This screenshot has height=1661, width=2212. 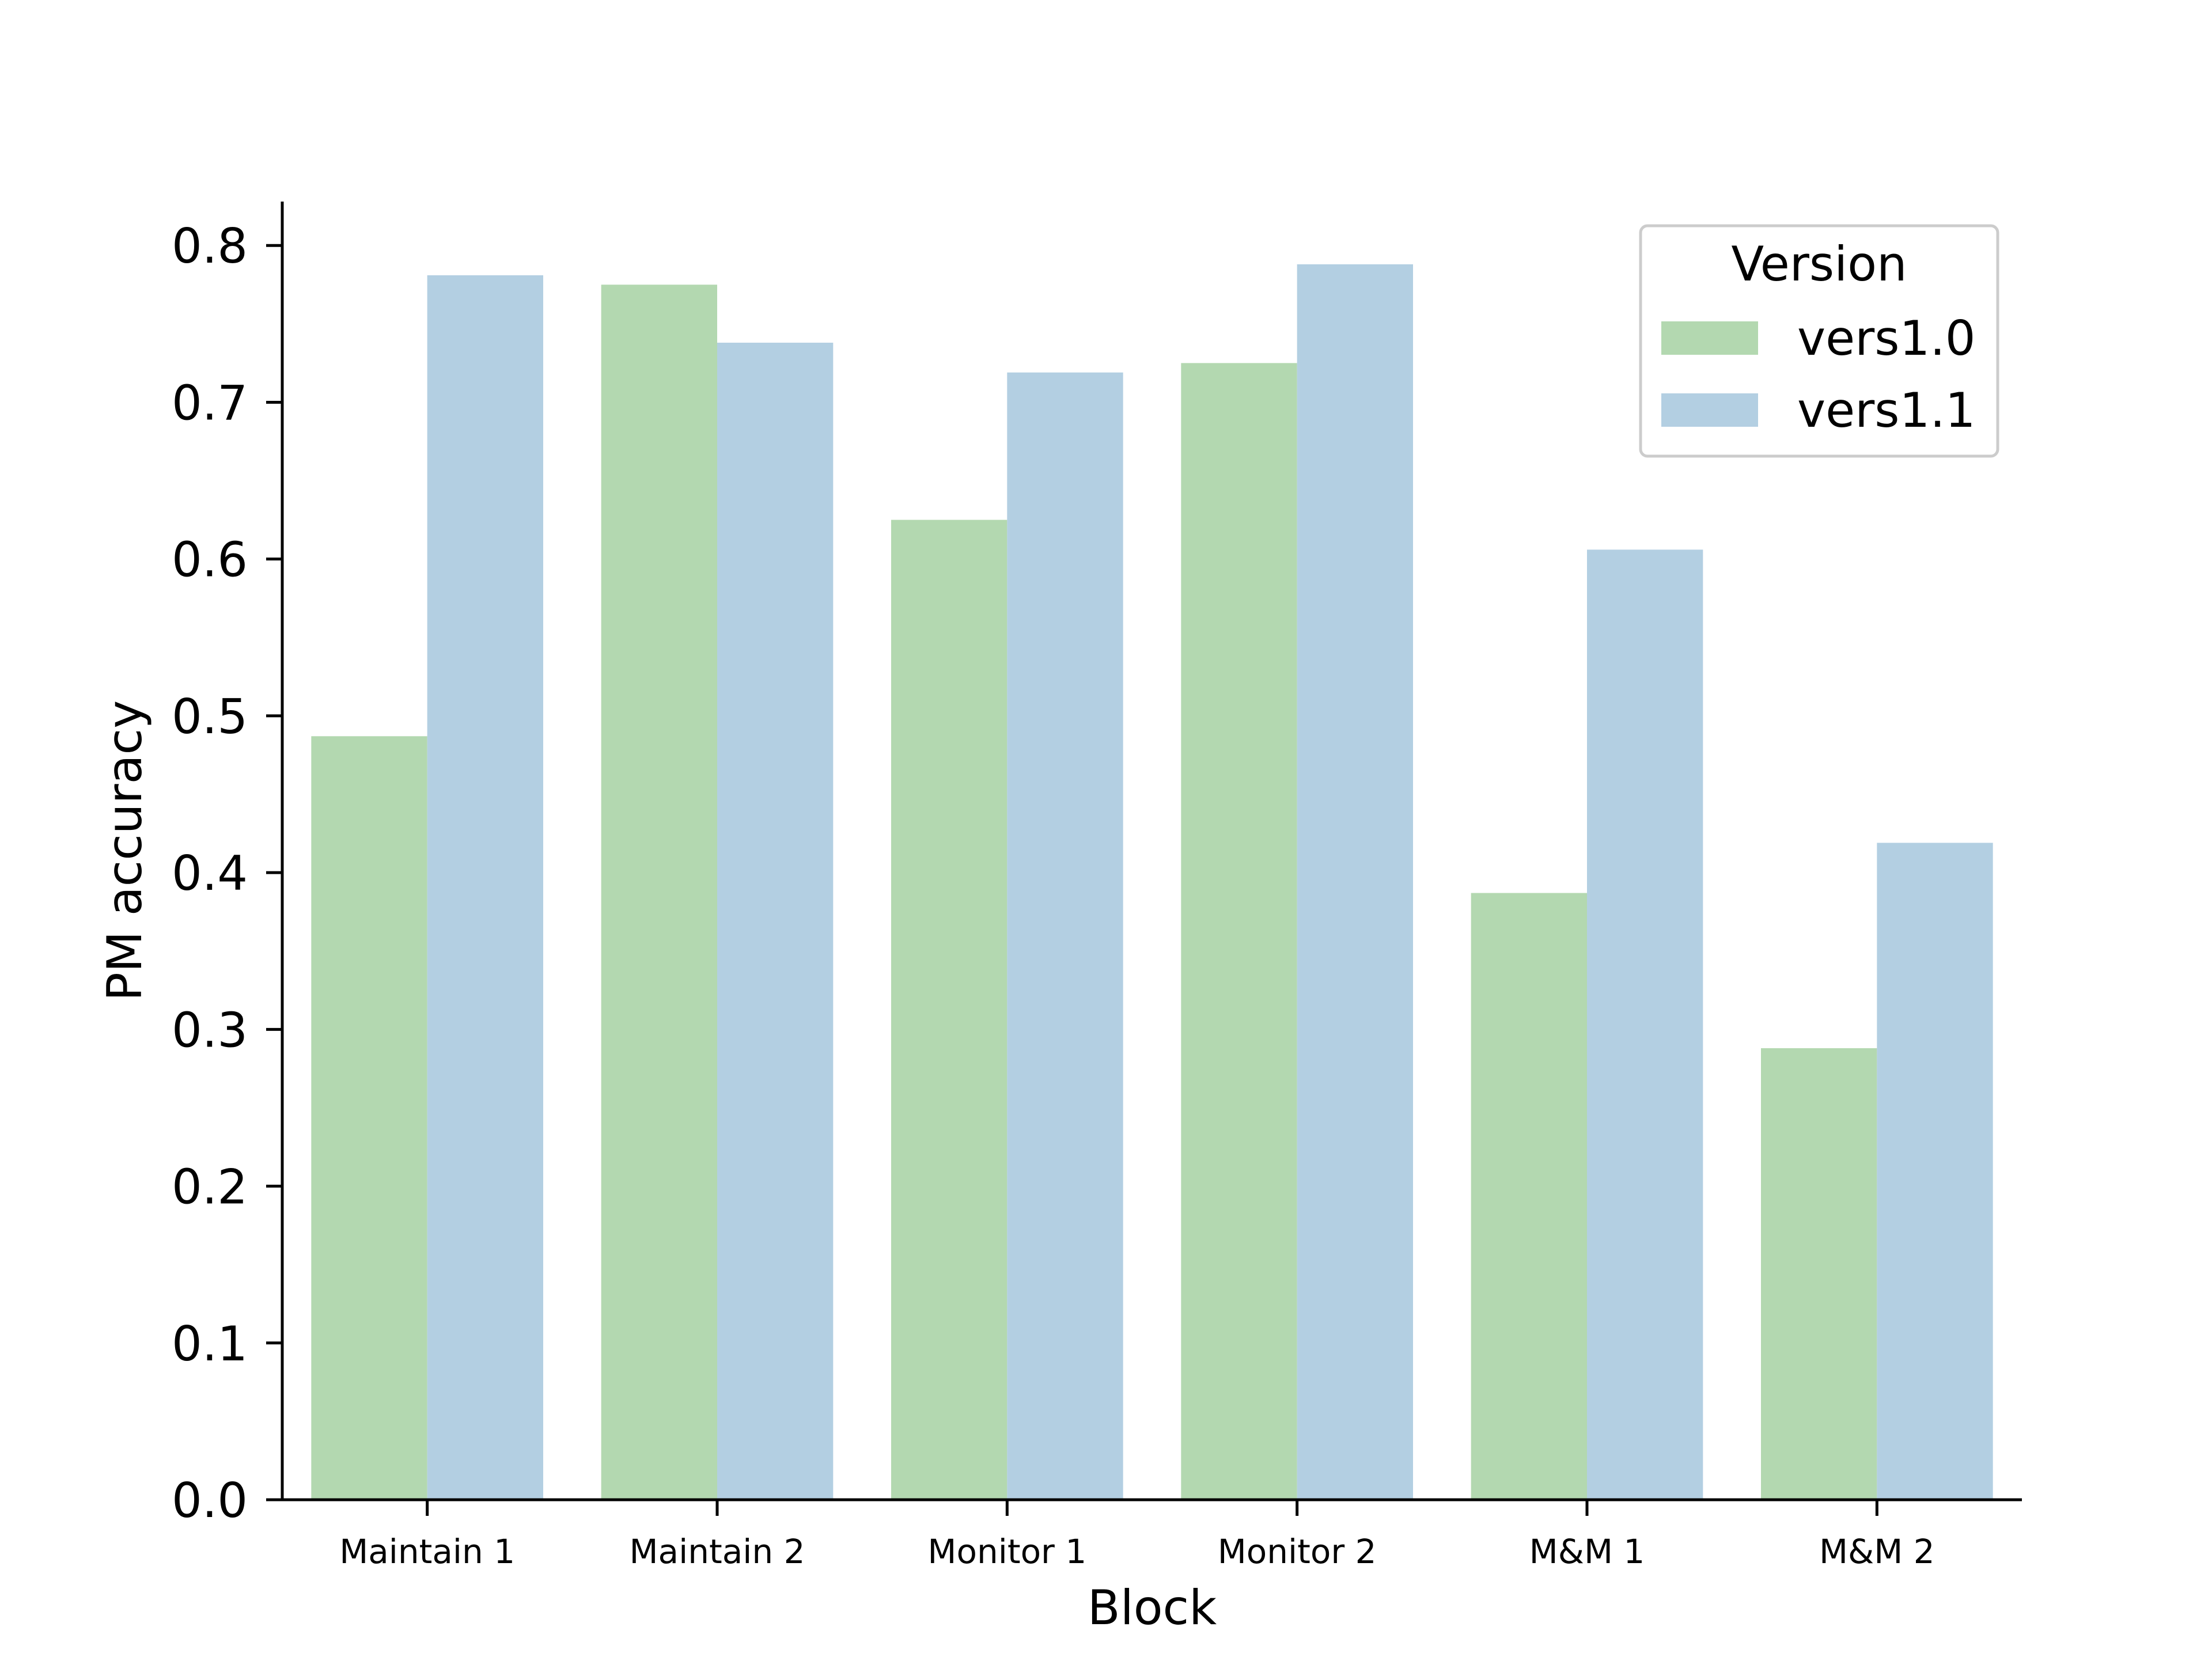 What do you see at coordinates (1297, 1551) in the screenshot?
I see `x-tick-label: Monitor 2` at bounding box center [1297, 1551].